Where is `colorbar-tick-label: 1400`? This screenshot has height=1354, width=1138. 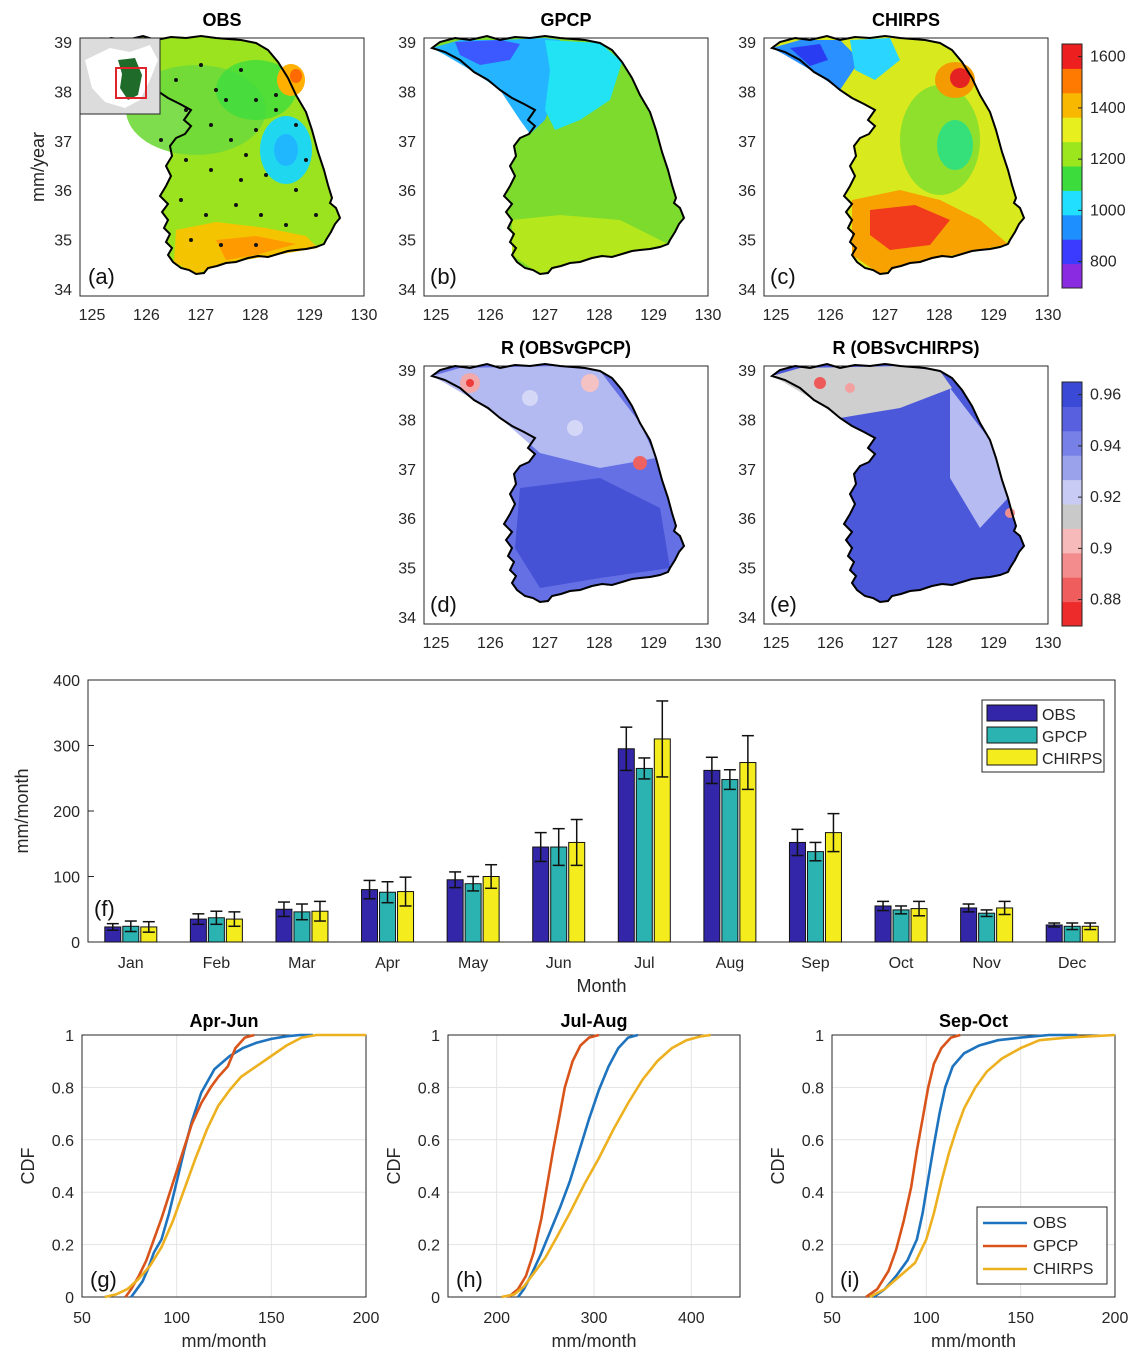
colorbar-tick-label: 1400 is located at coordinates (1108, 108).